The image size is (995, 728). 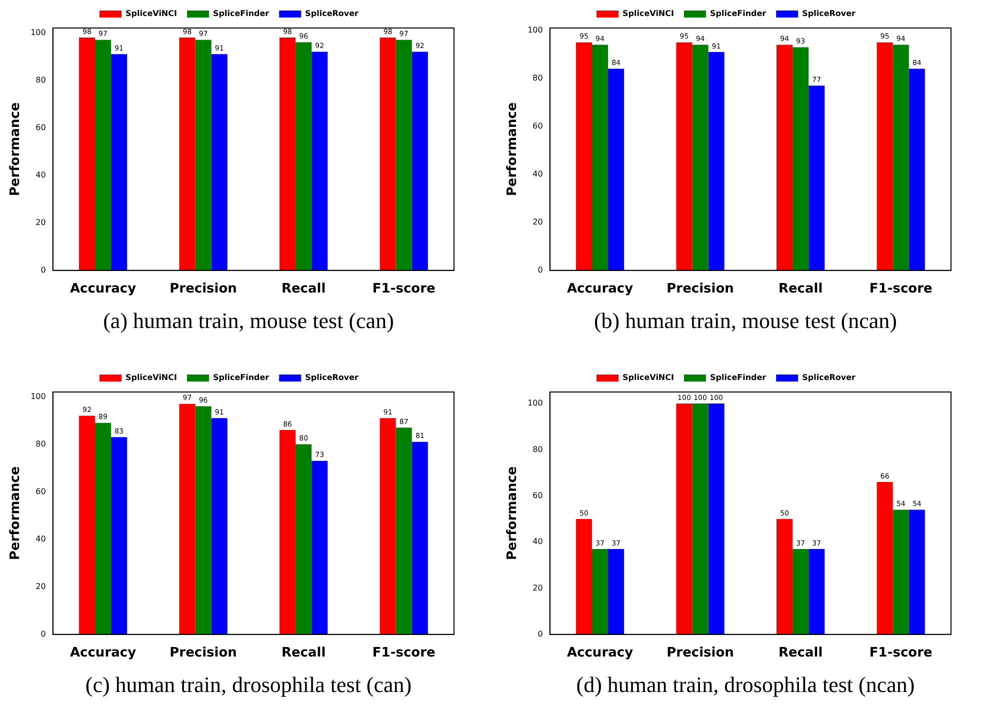 I want to click on text: (c) human train, drosophila test (can), so click(x=248, y=685).